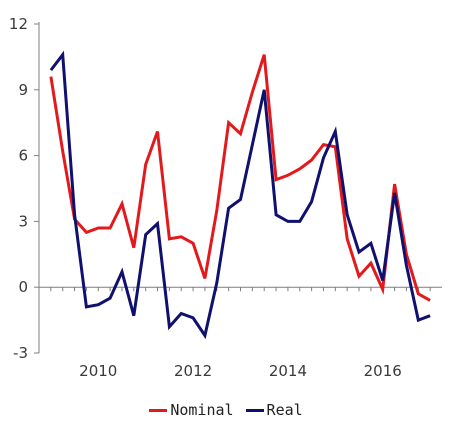  Describe the element at coordinates (23, 221) in the screenshot. I see `y-tick-label: 3` at that location.